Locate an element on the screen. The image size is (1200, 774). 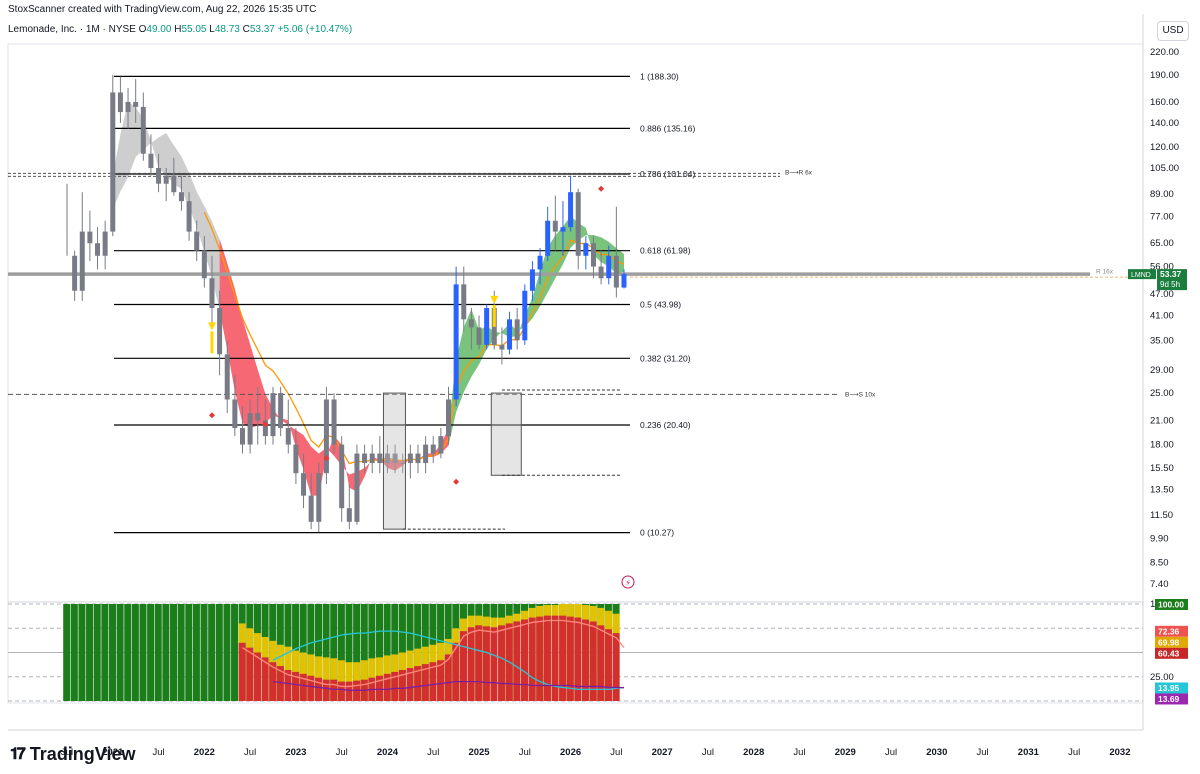
ohlc-change: +5.06 (+10.47%) is located at coordinates (315, 29).